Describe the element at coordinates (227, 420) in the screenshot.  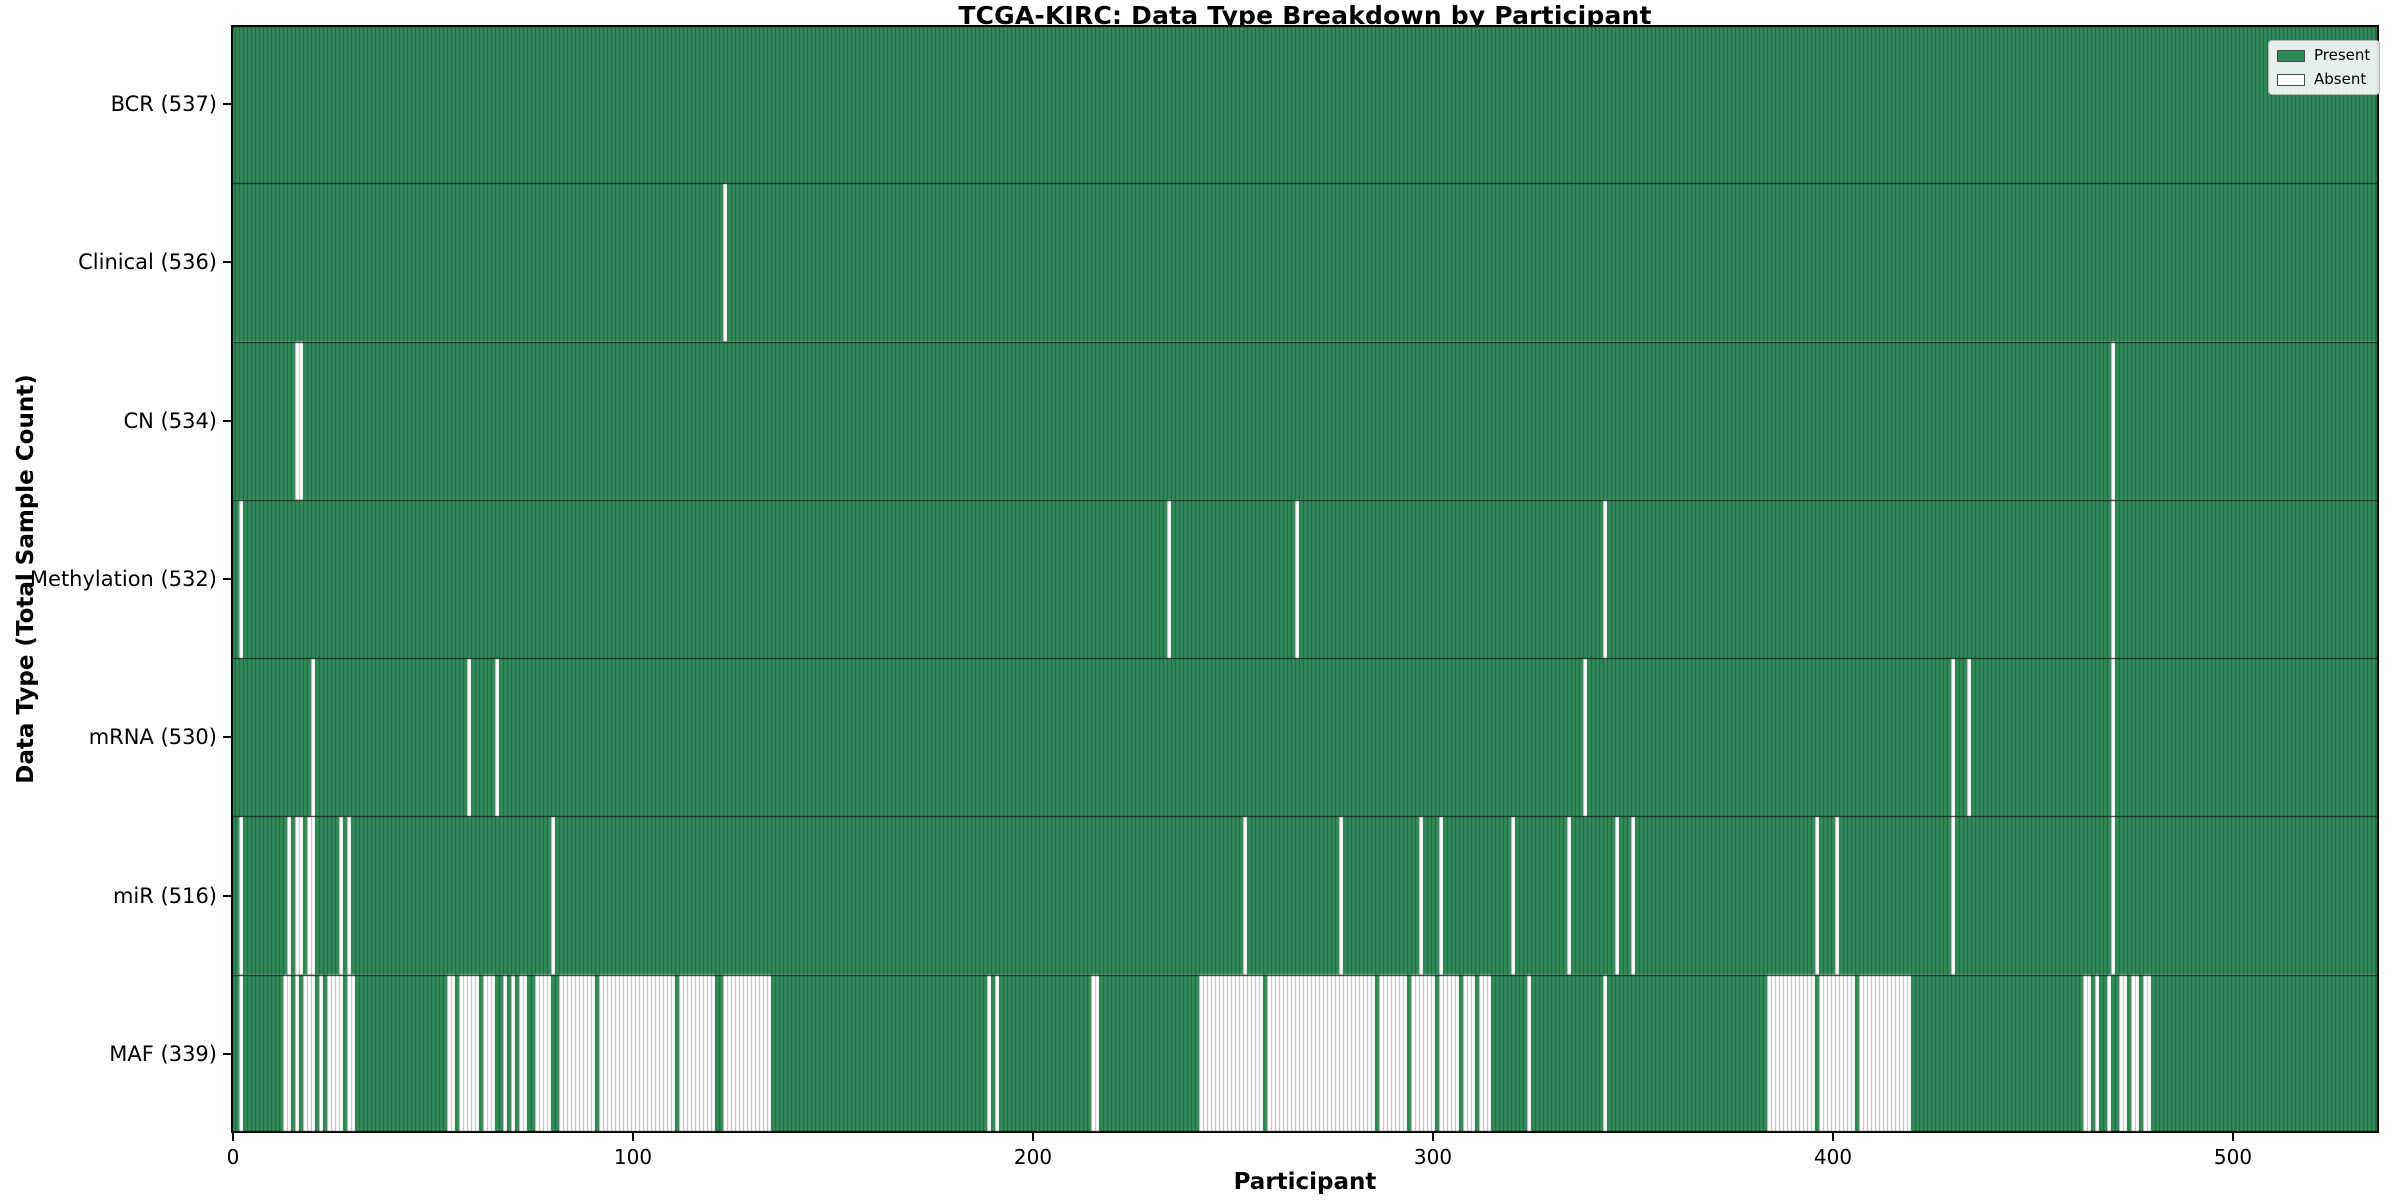
I see `y-tick-mark-CN` at that location.